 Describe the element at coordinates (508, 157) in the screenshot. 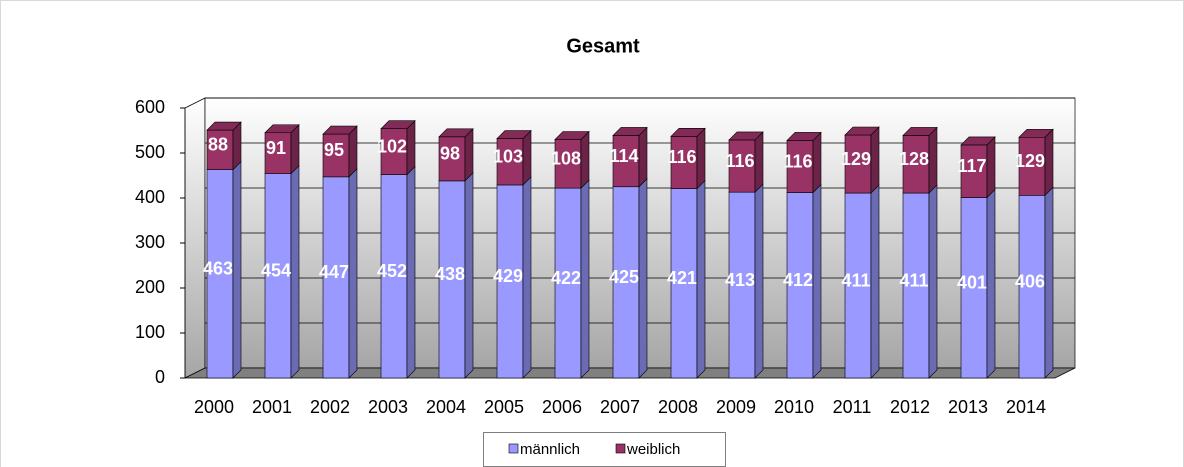

I see `value-label: 103` at that location.